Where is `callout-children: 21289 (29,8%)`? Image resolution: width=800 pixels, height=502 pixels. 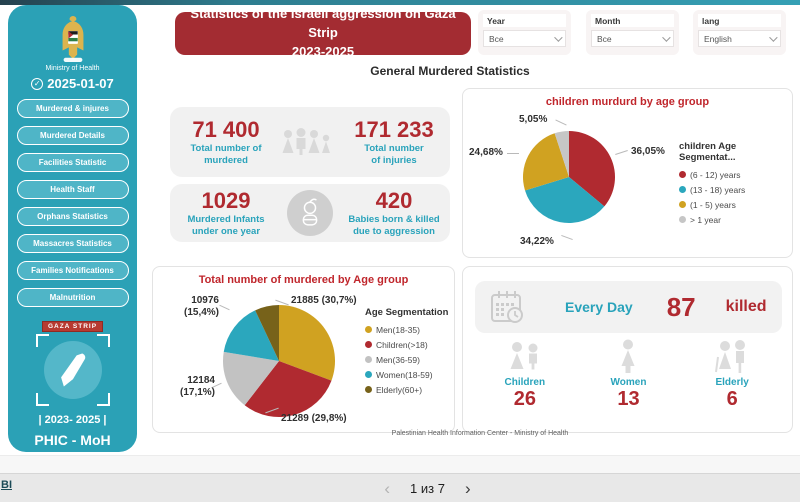
callout-children: 21289 (29,8%) is located at coordinates (314, 418).